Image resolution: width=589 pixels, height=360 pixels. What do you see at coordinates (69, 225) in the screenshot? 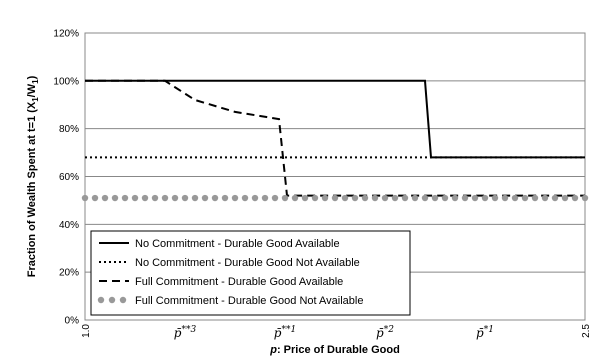
I see `y-tick-label: 40%` at bounding box center [69, 225].